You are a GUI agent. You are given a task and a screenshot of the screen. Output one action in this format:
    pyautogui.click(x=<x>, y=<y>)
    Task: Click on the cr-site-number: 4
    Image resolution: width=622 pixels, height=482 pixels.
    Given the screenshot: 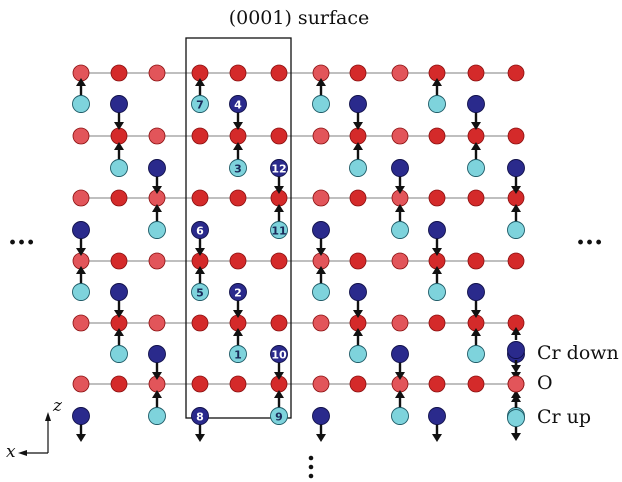 What is the action you would take?
    pyautogui.click(x=238, y=105)
    